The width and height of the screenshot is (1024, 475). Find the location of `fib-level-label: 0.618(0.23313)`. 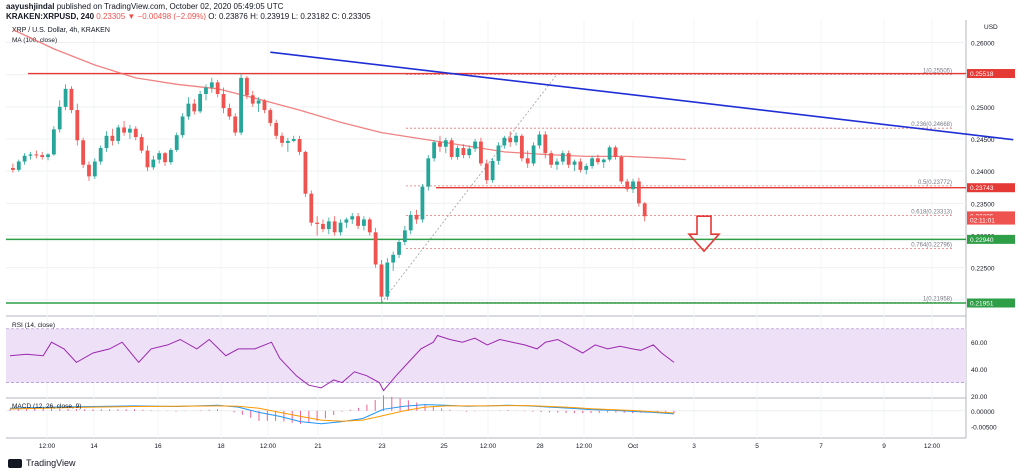

fib-level-label: 0.618(0.23313) is located at coordinates (931, 212).